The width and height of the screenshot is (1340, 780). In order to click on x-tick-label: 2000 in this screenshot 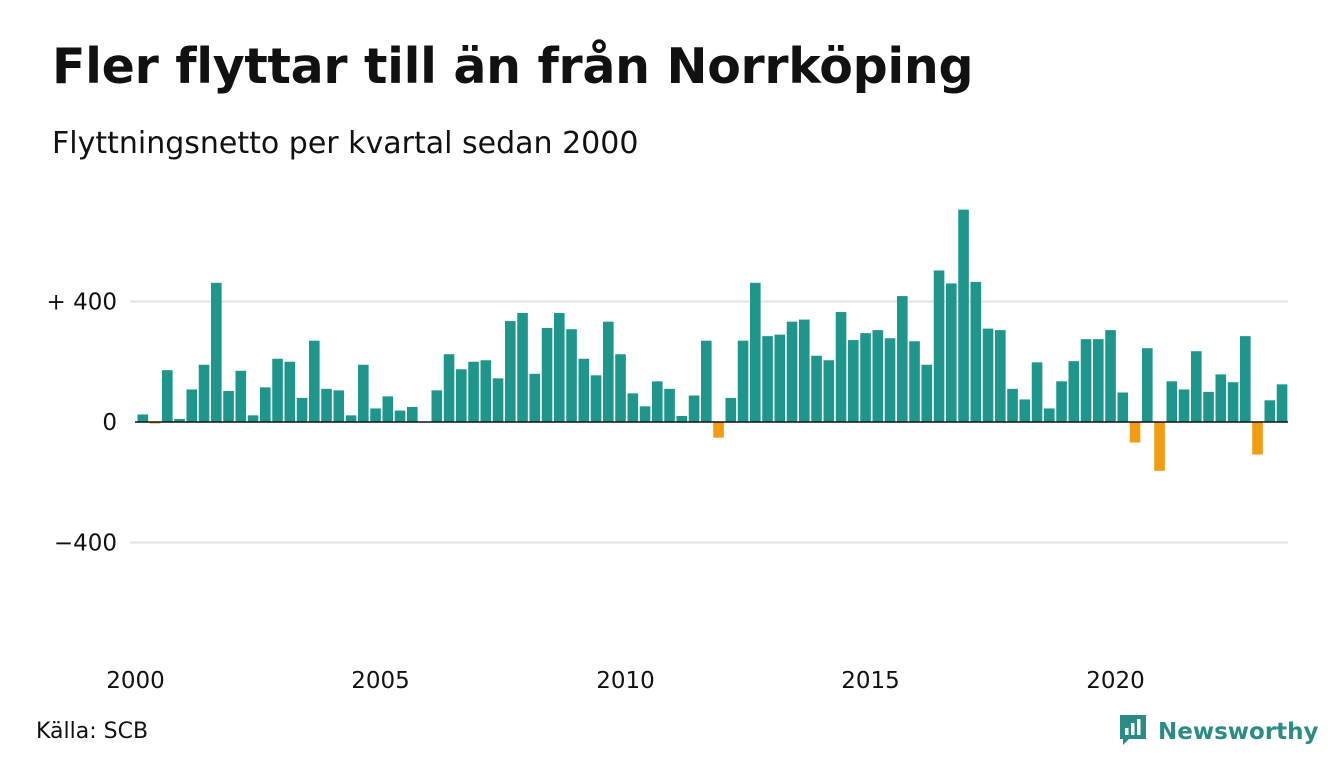, I will do `click(135, 681)`.